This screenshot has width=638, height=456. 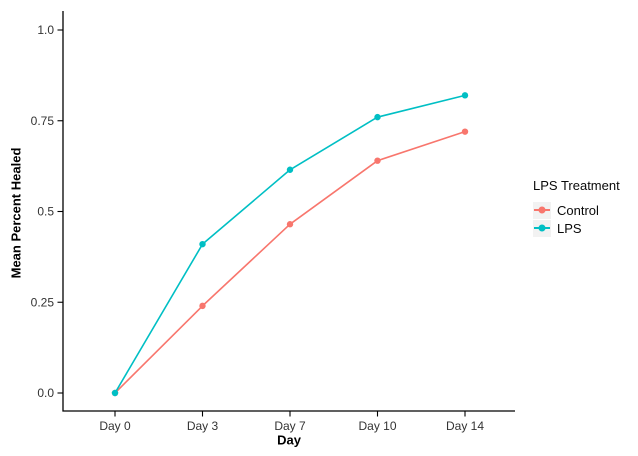 What do you see at coordinates (576, 185) in the screenshot?
I see `legend-title: LPS Treatment` at bounding box center [576, 185].